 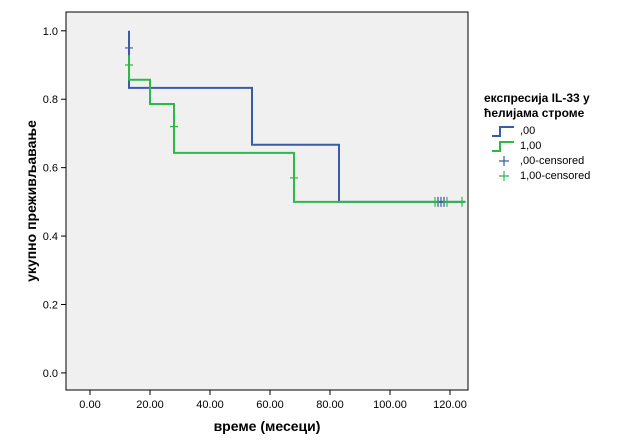 I want to click on y-tick-label: 0.0, so click(x=50, y=374).